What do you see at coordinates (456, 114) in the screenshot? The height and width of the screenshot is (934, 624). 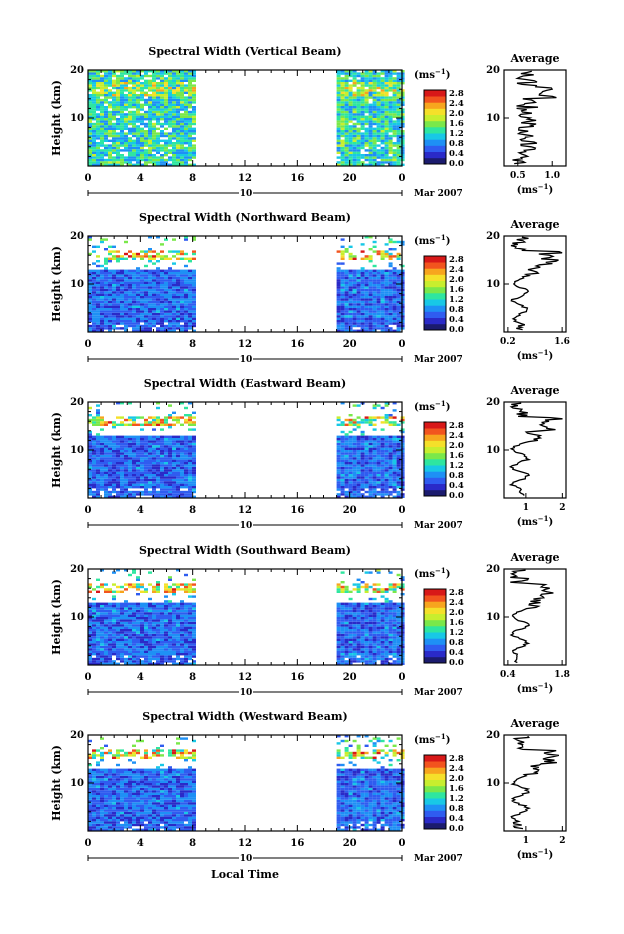 I see `colorbar-tick-label: 2.0` at bounding box center [456, 114].